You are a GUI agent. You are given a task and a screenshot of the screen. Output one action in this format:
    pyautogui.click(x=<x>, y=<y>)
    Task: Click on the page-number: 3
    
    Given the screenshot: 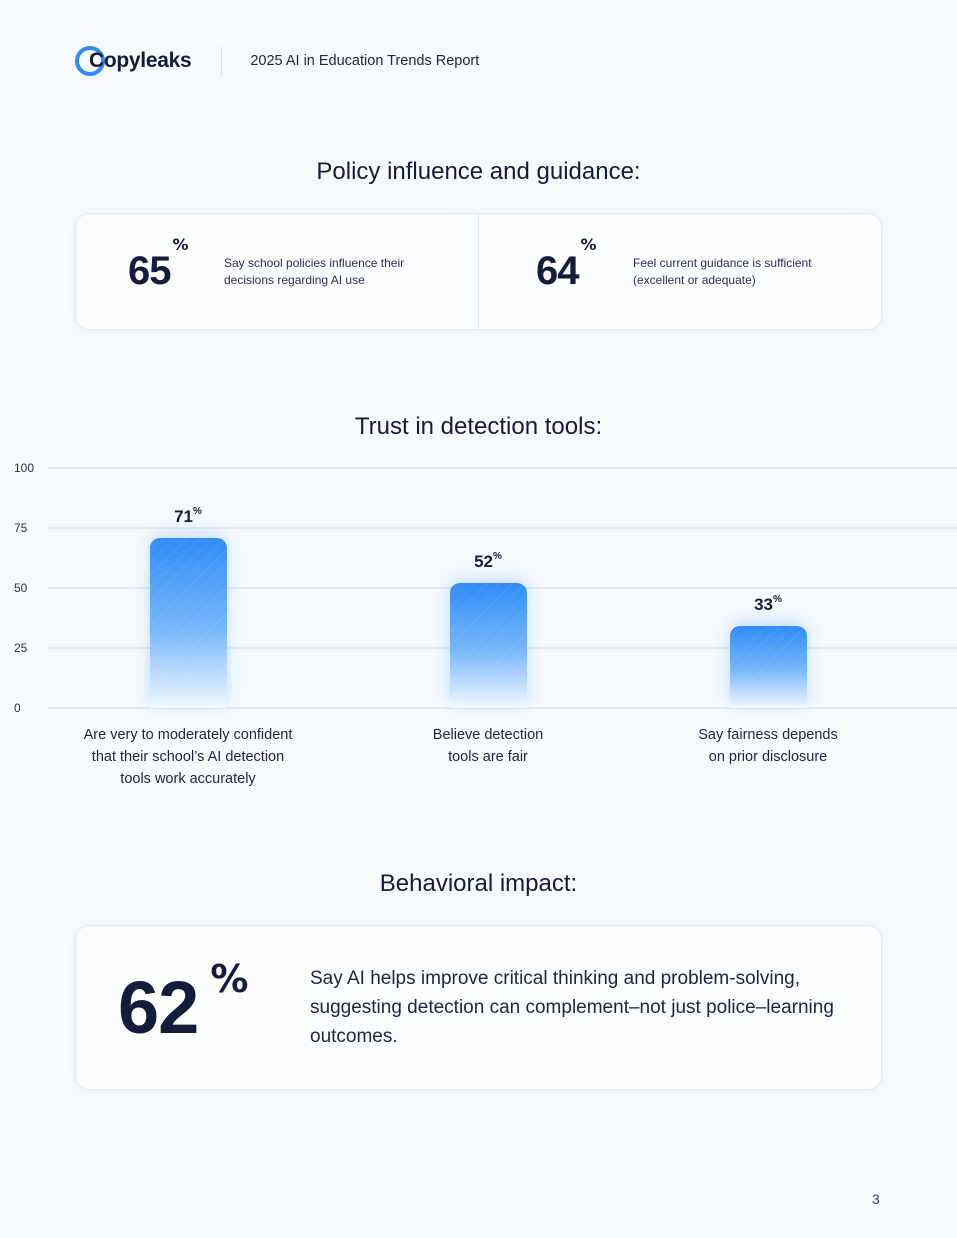 What is the action you would take?
    pyautogui.click(x=876, y=1199)
    